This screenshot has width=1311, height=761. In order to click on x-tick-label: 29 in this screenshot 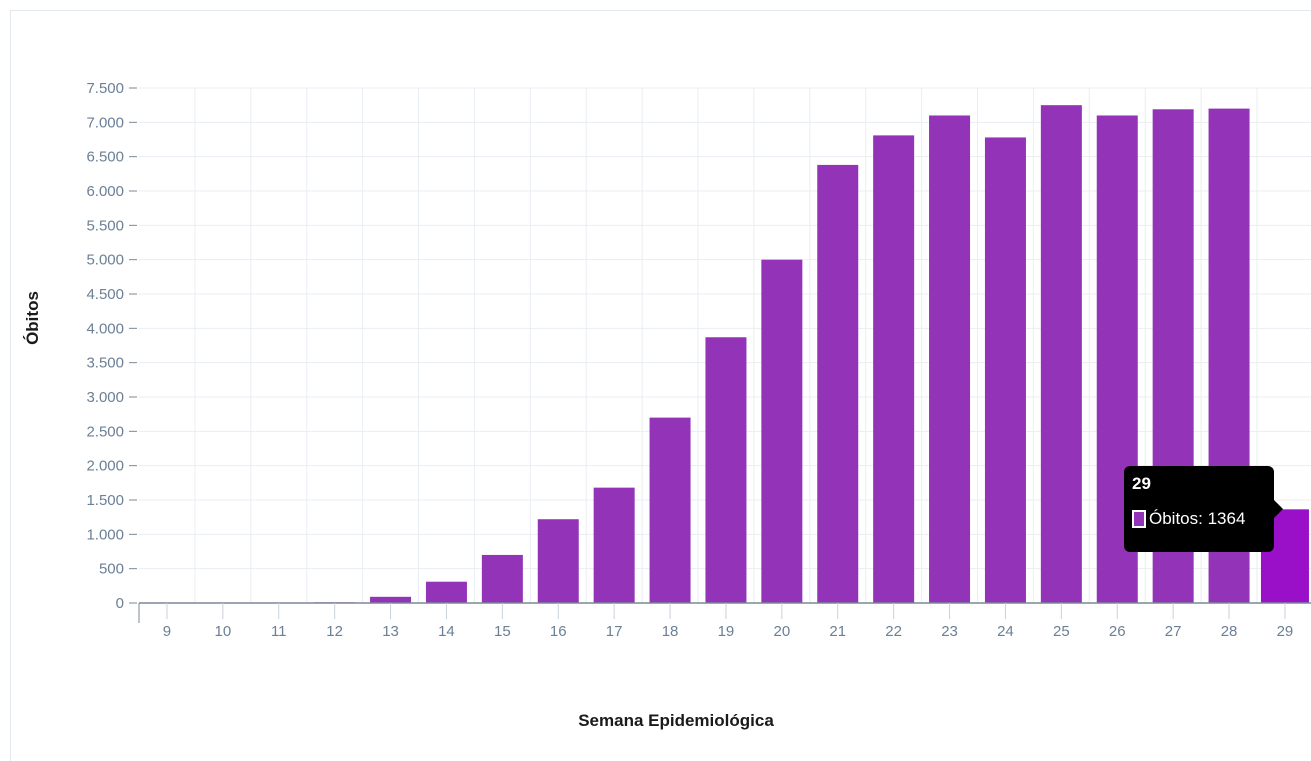, I will do `click(1285, 631)`.